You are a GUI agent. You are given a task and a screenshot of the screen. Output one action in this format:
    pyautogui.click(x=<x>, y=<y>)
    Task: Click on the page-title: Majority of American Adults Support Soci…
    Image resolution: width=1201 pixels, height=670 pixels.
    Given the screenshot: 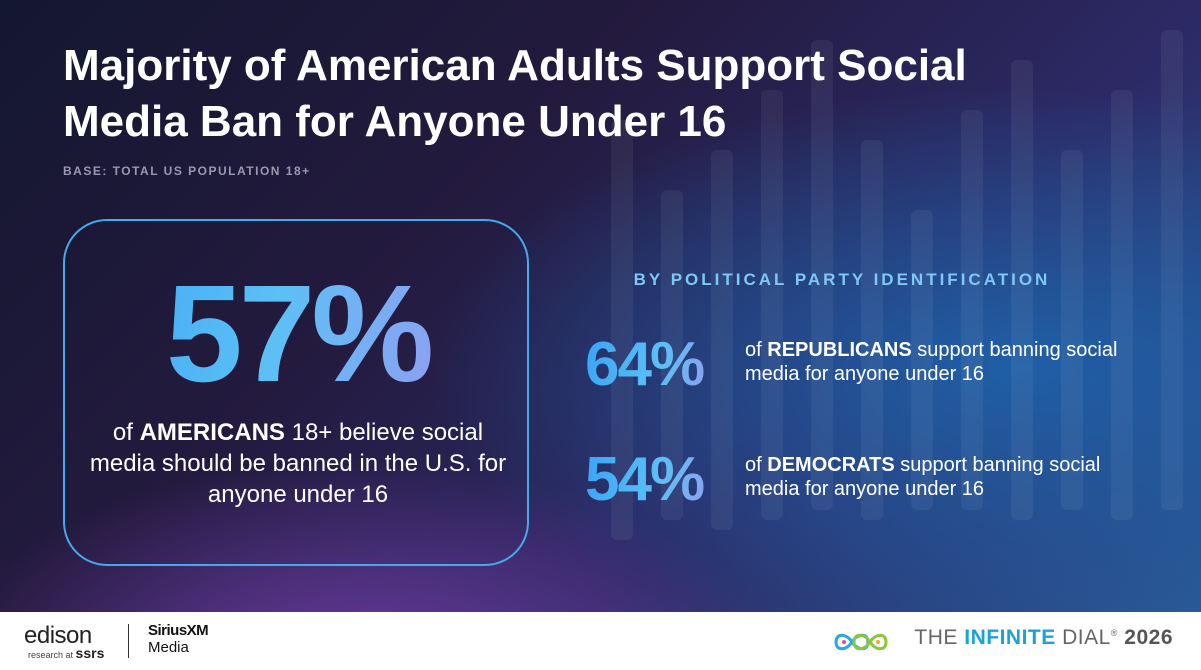 What is the action you would take?
    pyautogui.click(x=515, y=93)
    